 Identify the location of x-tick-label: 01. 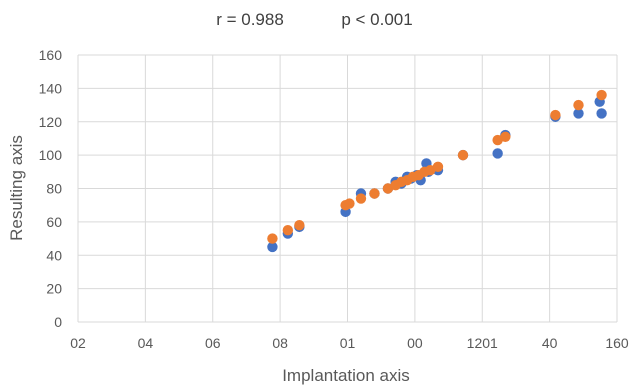
(348, 343).